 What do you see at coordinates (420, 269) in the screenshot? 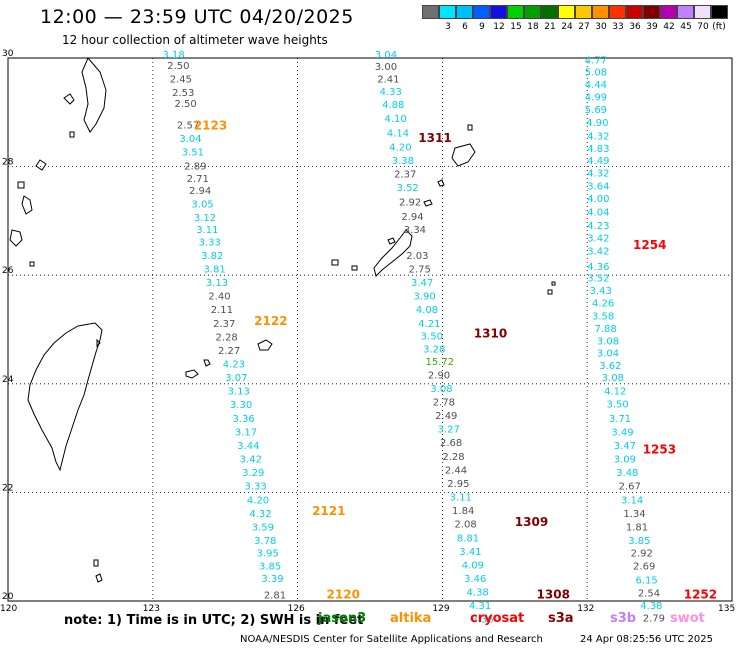
I see `wave-height-value: 2.75` at bounding box center [420, 269].